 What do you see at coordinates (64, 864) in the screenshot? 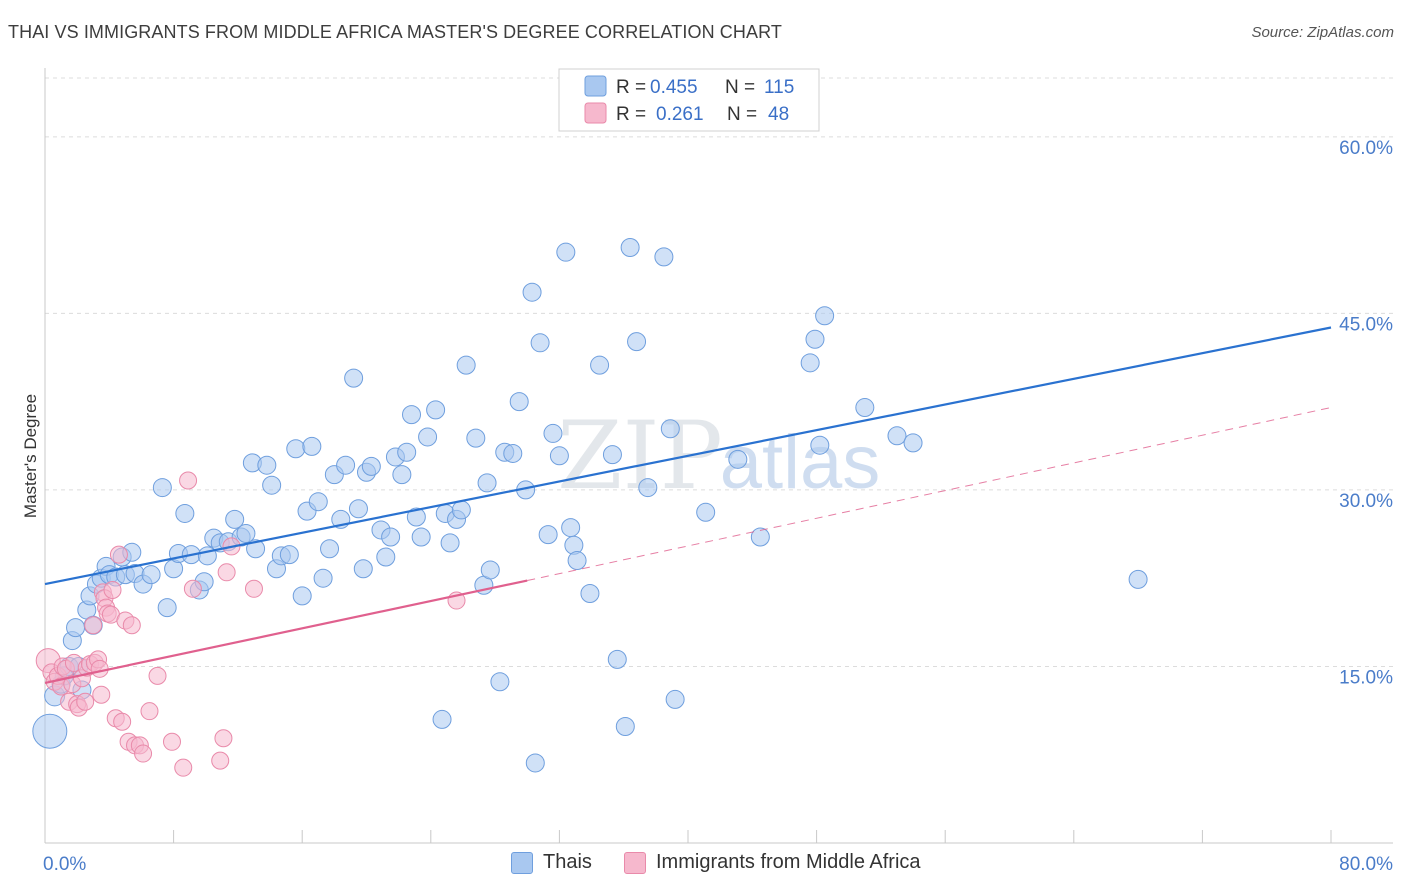
I see `x-tick-label-0: 0.0%` at bounding box center [64, 864].